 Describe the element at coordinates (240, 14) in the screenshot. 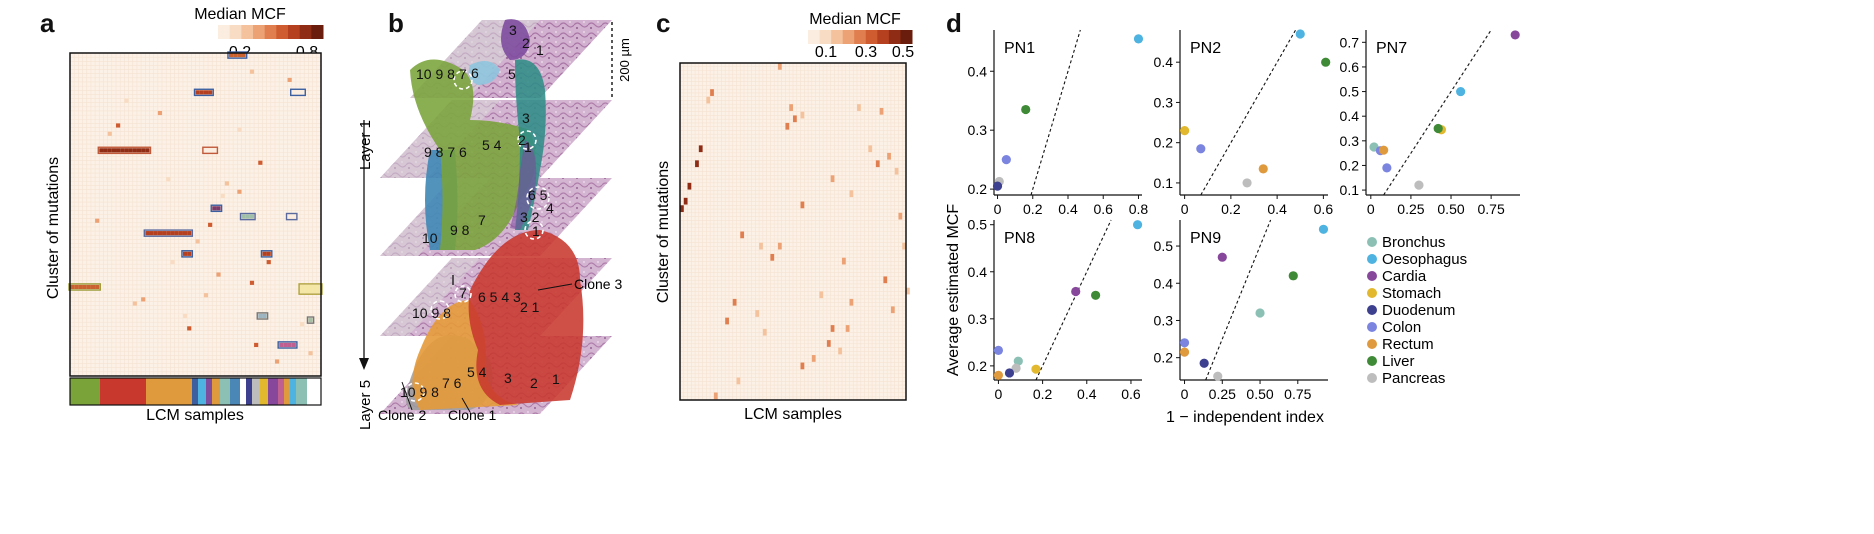

I see `colorbar-title: Median MCF` at that location.